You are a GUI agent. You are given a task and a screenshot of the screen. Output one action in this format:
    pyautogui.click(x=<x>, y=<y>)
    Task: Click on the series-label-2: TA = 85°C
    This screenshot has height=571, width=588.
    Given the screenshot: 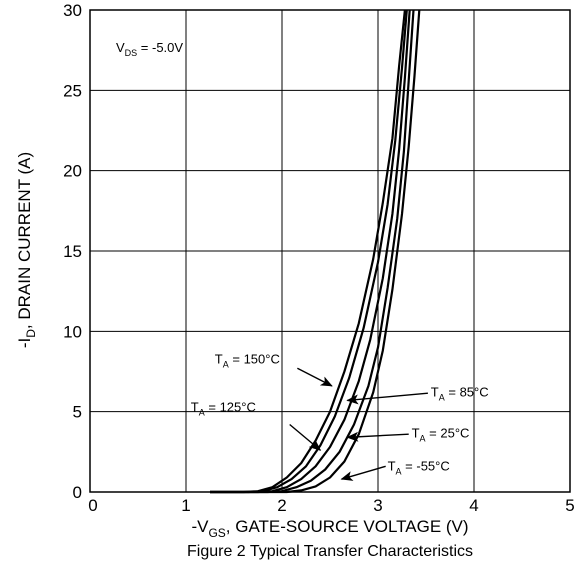 What is the action you would take?
    pyautogui.click(x=460, y=393)
    